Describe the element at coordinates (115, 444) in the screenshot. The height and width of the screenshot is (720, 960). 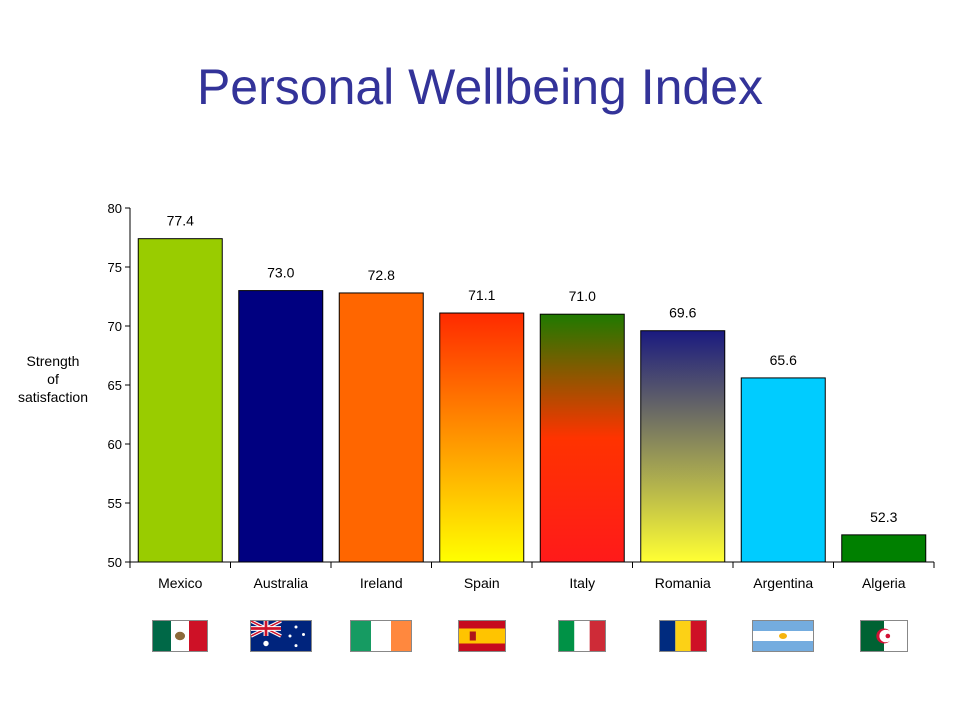
I see `y-tick-label: 60` at that location.